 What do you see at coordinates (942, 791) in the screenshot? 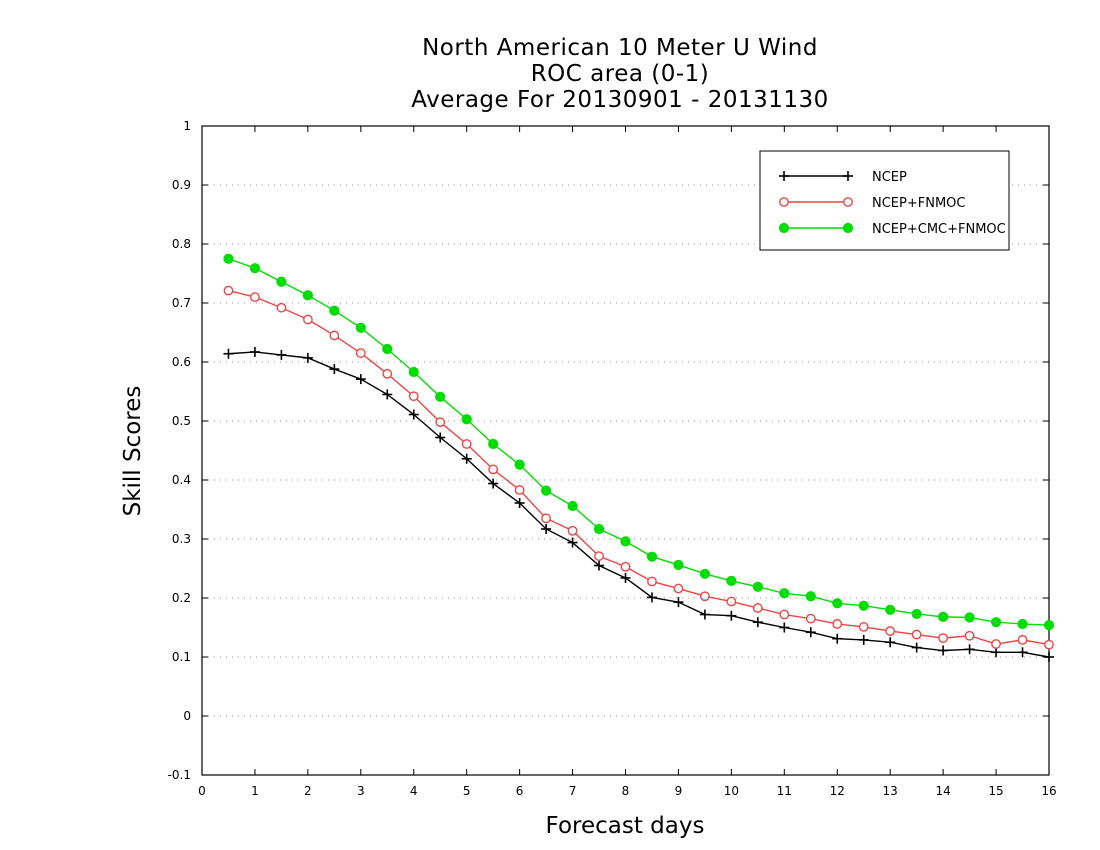
I see `x-tick-label: 14` at bounding box center [942, 791].